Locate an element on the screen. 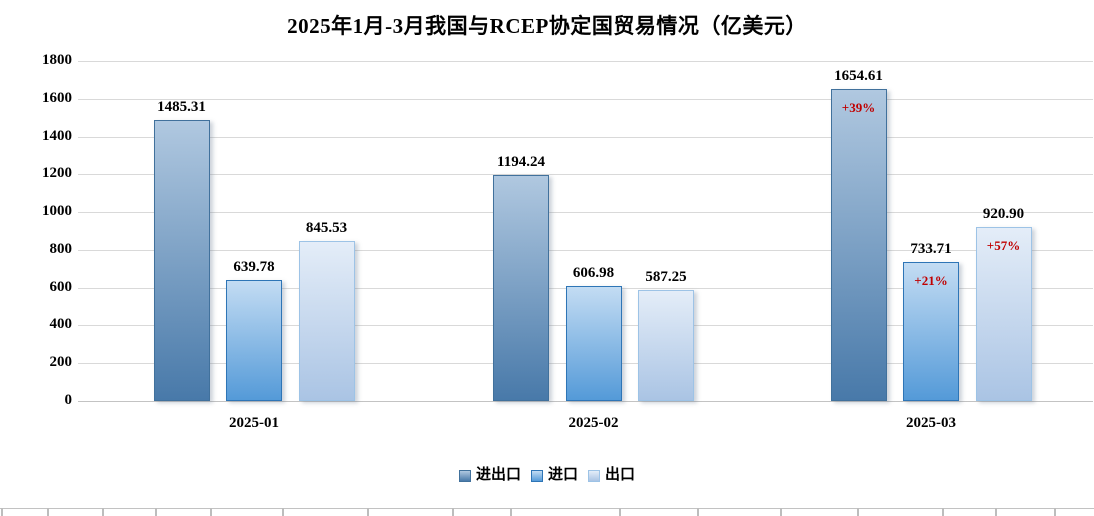 The height and width of the screenshot is (516, 1094). legend-item-series2: 进口 is located at coordinates (554, 475).